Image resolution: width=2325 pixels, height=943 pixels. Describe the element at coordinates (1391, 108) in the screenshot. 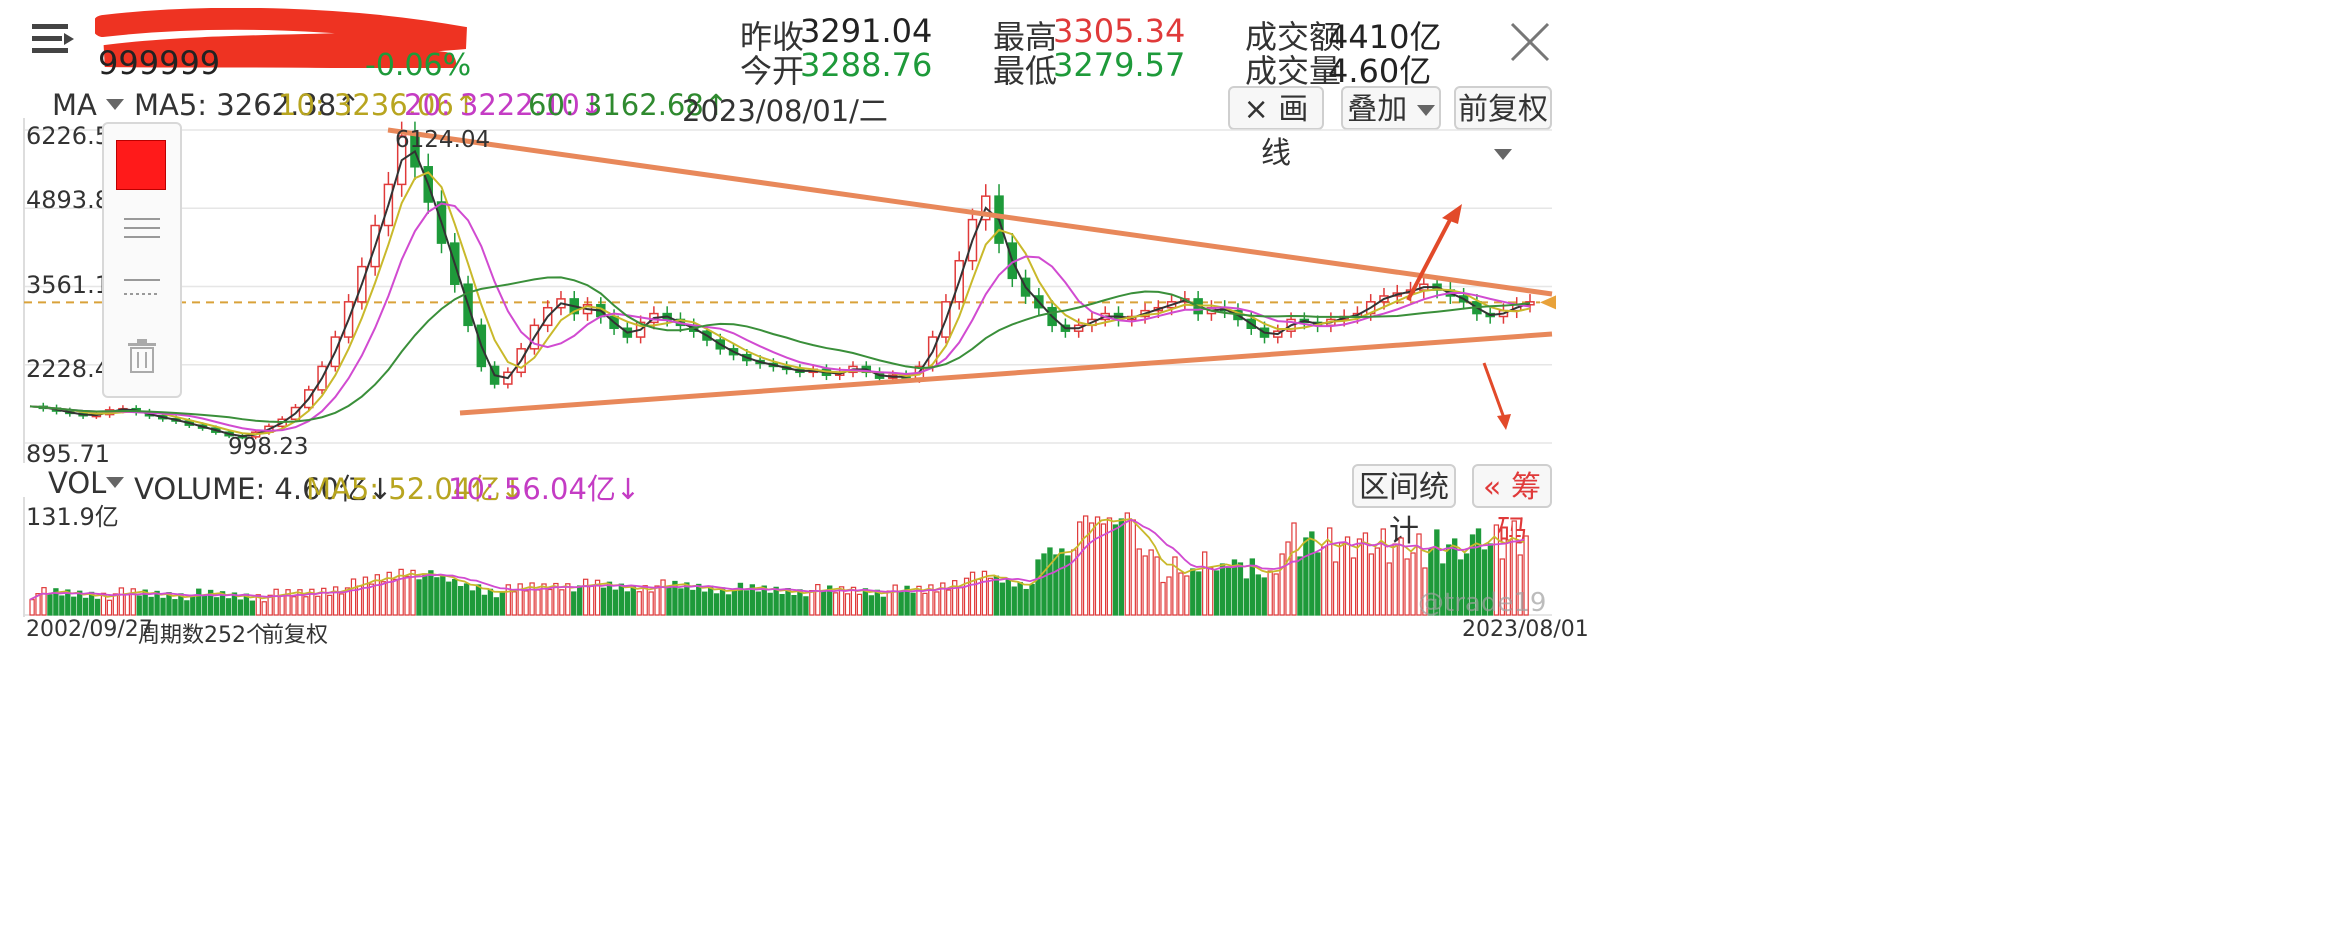

I see `overlay-button: 叠加` at that location.